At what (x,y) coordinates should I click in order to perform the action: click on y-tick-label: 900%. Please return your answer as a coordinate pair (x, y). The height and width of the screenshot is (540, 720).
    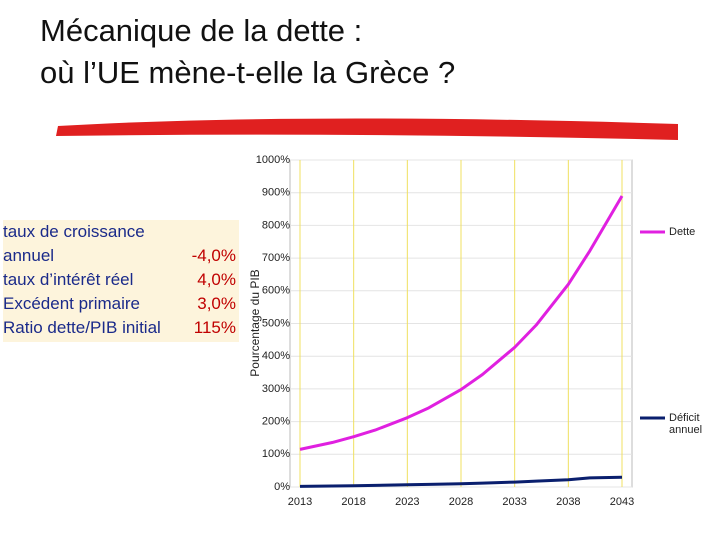
    Looking at the image, I should click on (276, 193).